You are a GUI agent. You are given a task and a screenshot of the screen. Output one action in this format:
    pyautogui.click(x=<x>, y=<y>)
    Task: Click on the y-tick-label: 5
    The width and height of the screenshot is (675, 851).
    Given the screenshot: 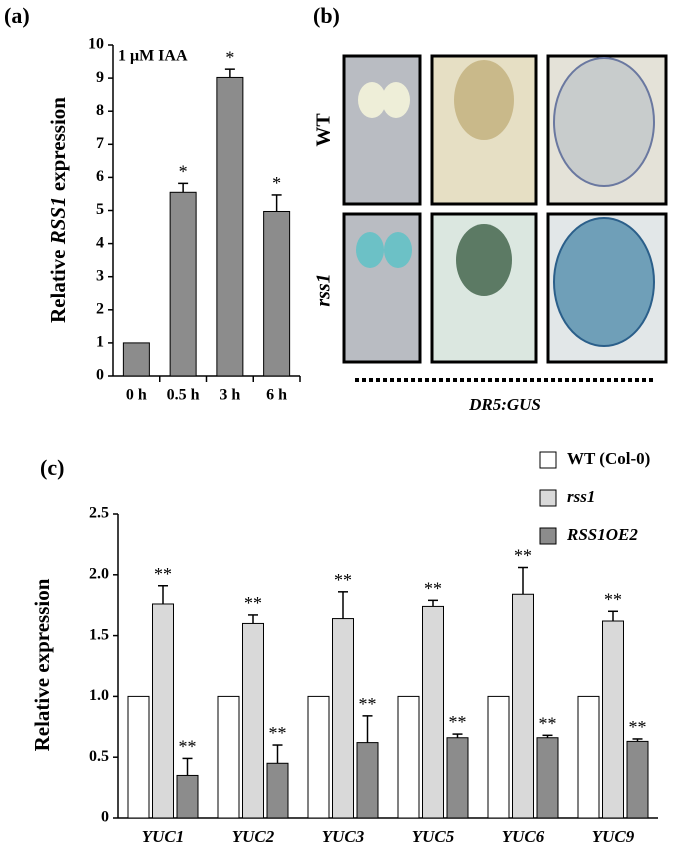 What is the action you would take?
    pyautogui.click(x=100, y=209)
    